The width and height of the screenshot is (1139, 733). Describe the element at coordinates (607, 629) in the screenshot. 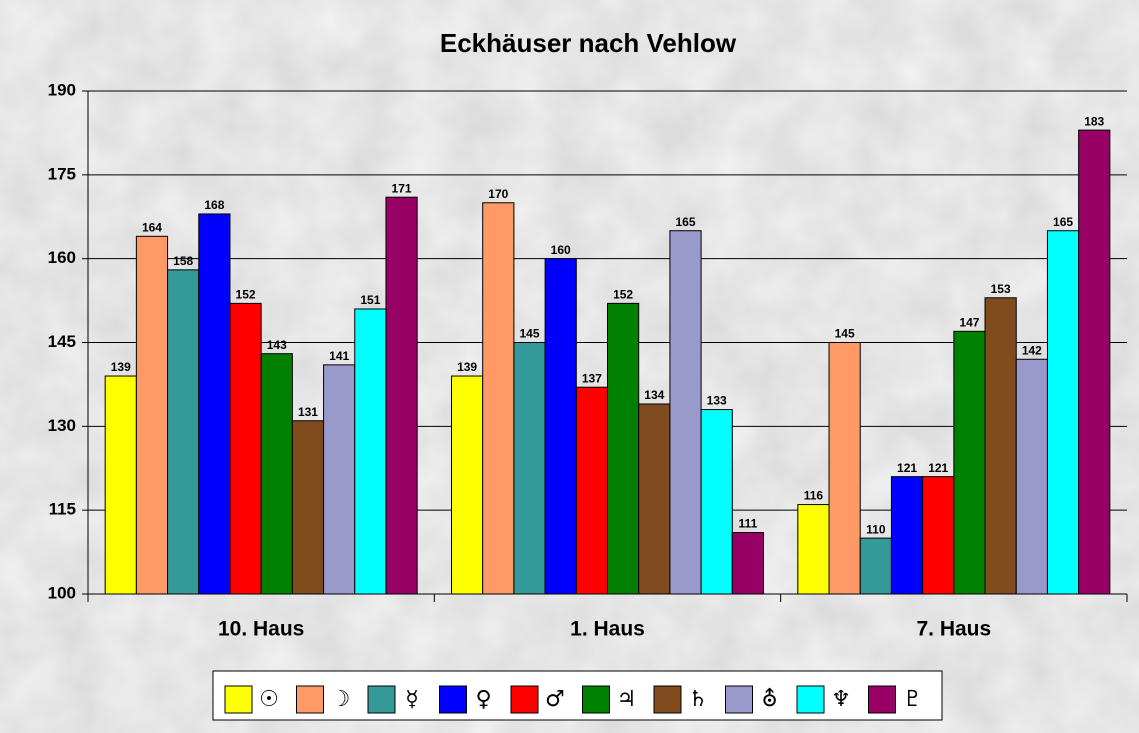

I see `x-tick-label: 1. Haus` at that location.